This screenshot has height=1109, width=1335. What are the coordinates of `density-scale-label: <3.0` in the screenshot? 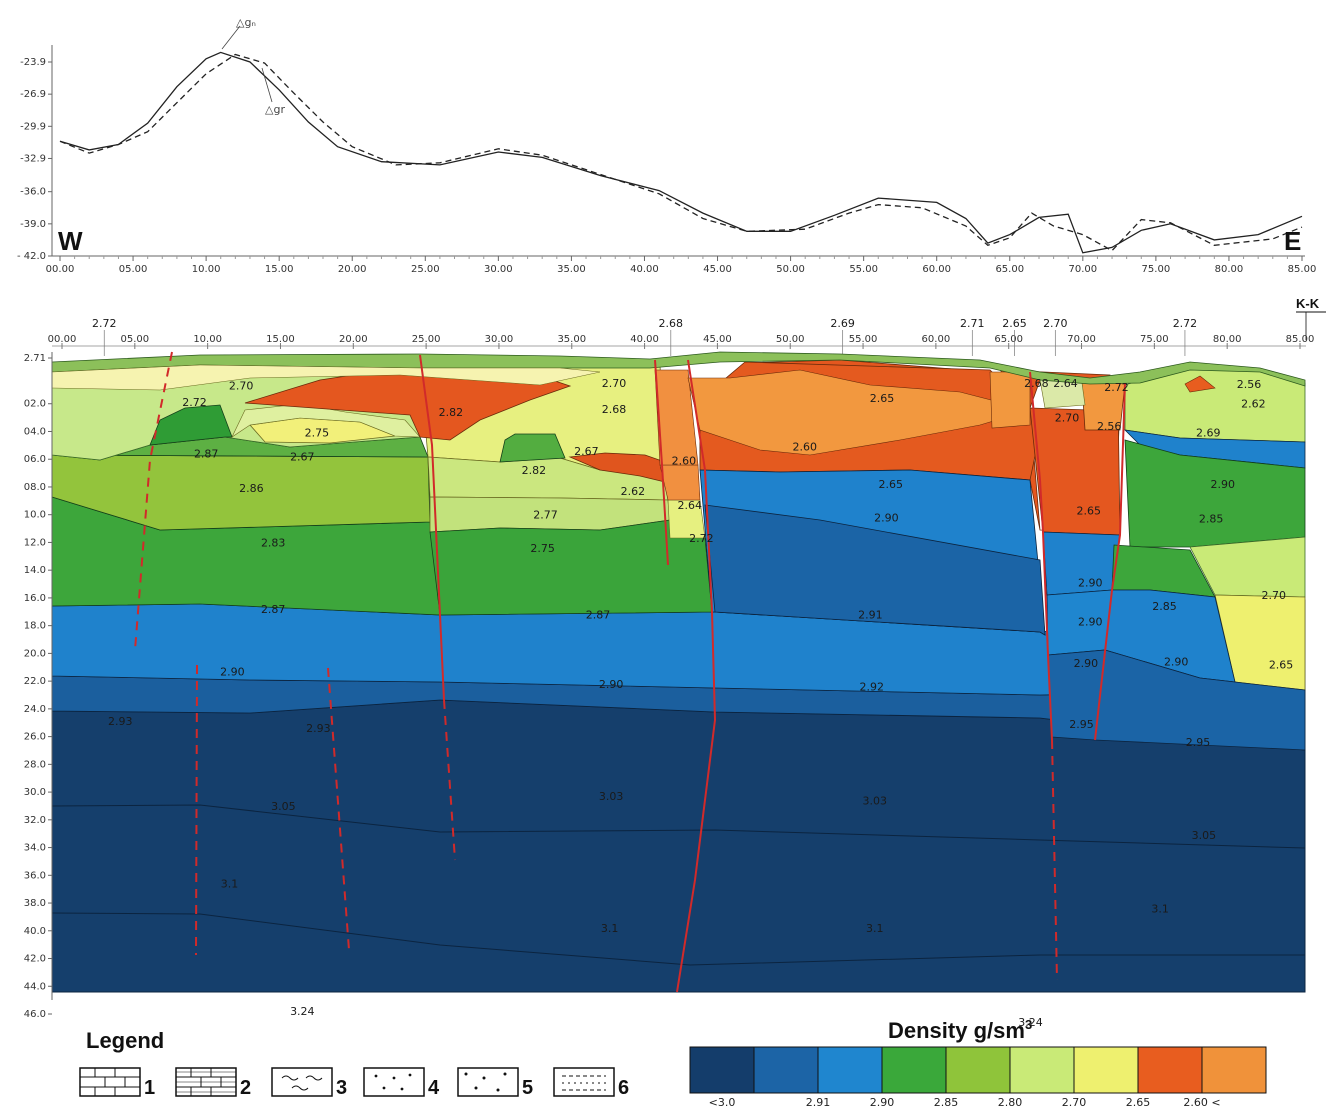 It's located at (722, 1102).